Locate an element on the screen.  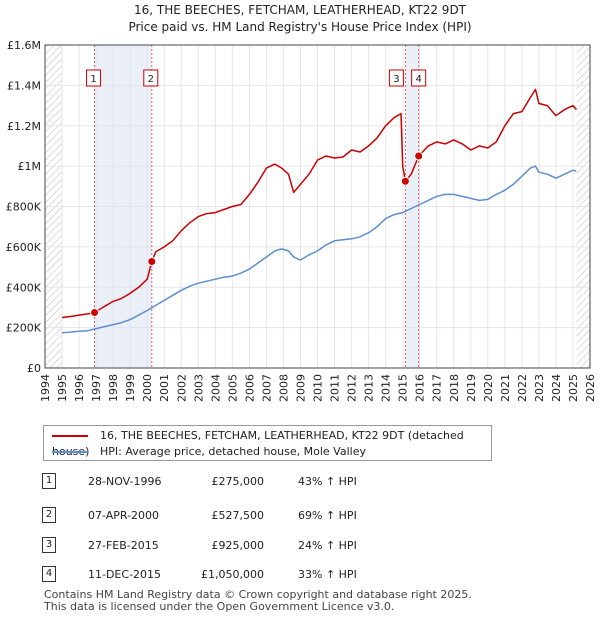
x-tick-label: 2006 is located at coordinates (249, 388).